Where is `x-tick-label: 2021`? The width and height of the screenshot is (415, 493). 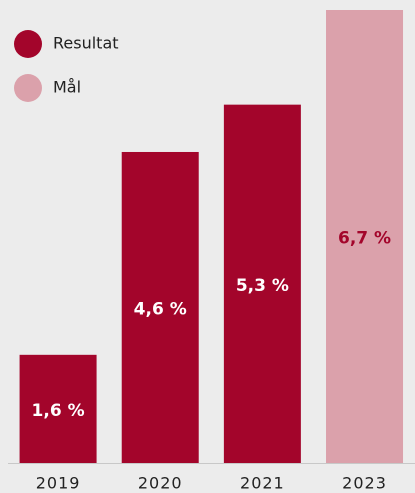
x-tick-label: 2021 is located at coordinates (262, 483).